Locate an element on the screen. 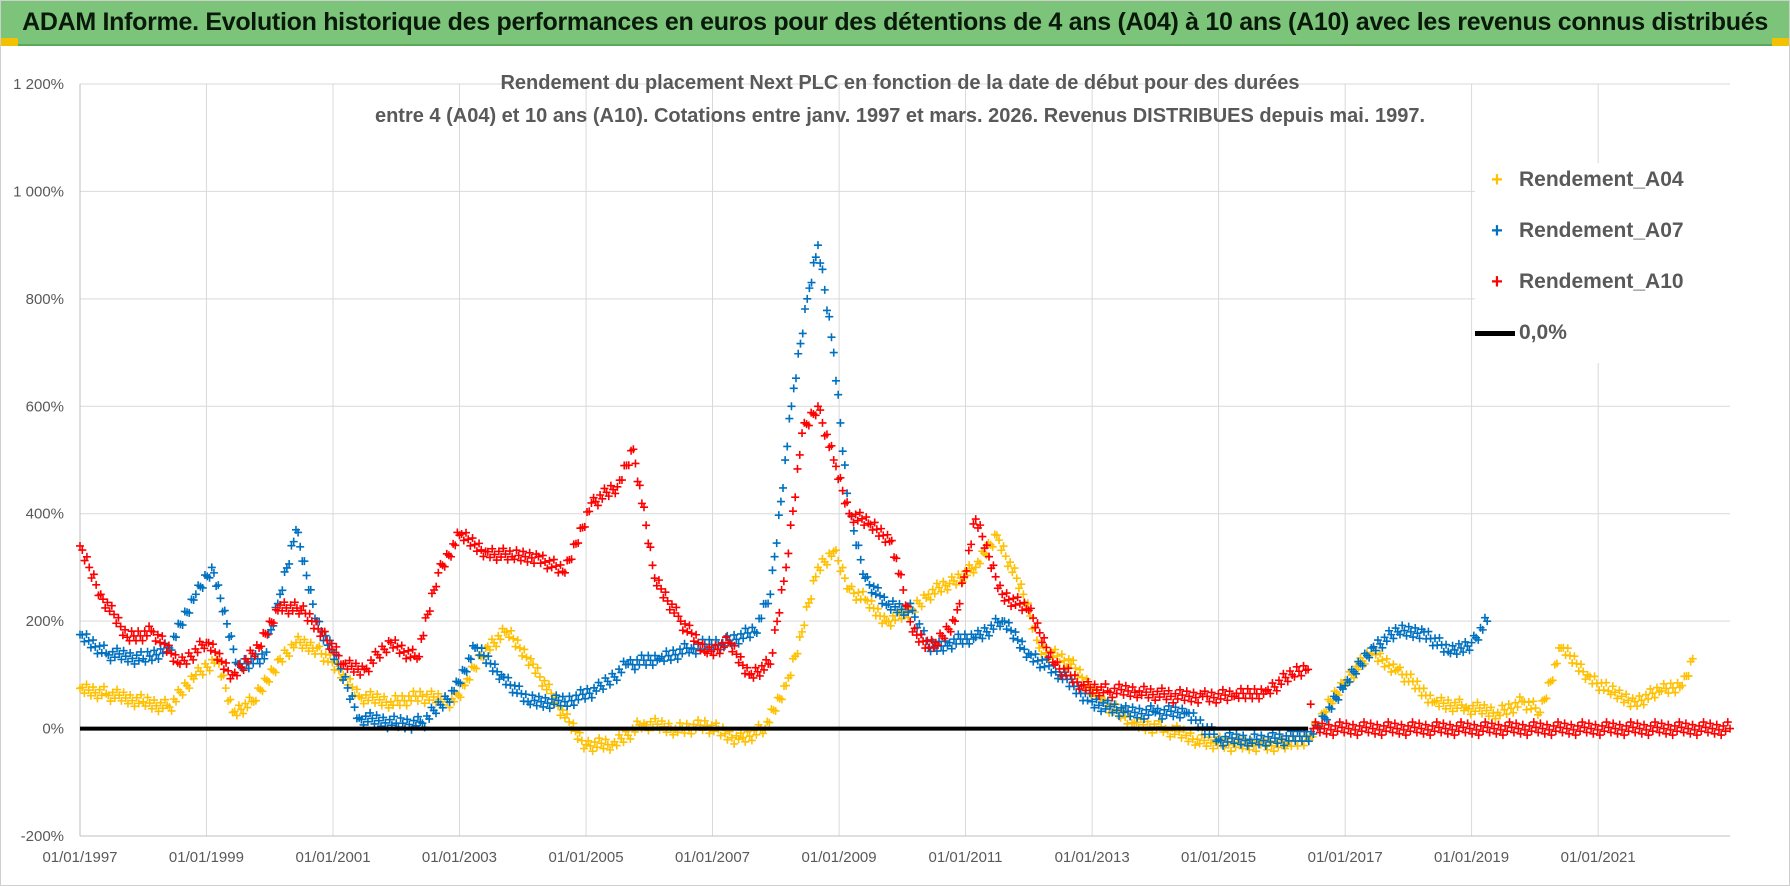  legend-item-zero: 0,0% is located at coordinates (1521, 333).